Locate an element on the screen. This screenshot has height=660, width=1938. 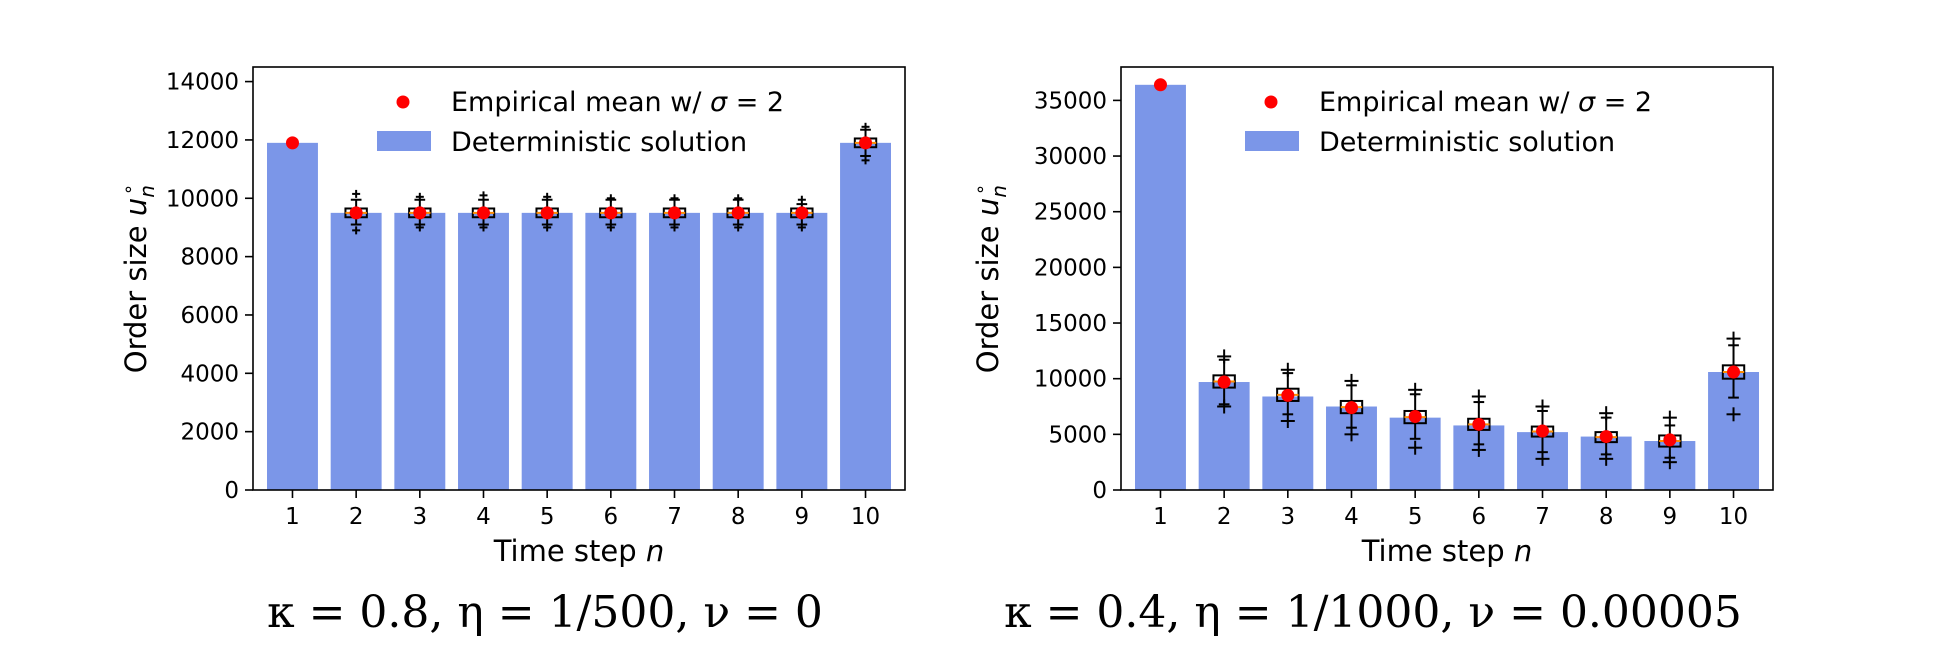
y-tick-label: 8000 is located at coordinates (209, 258).